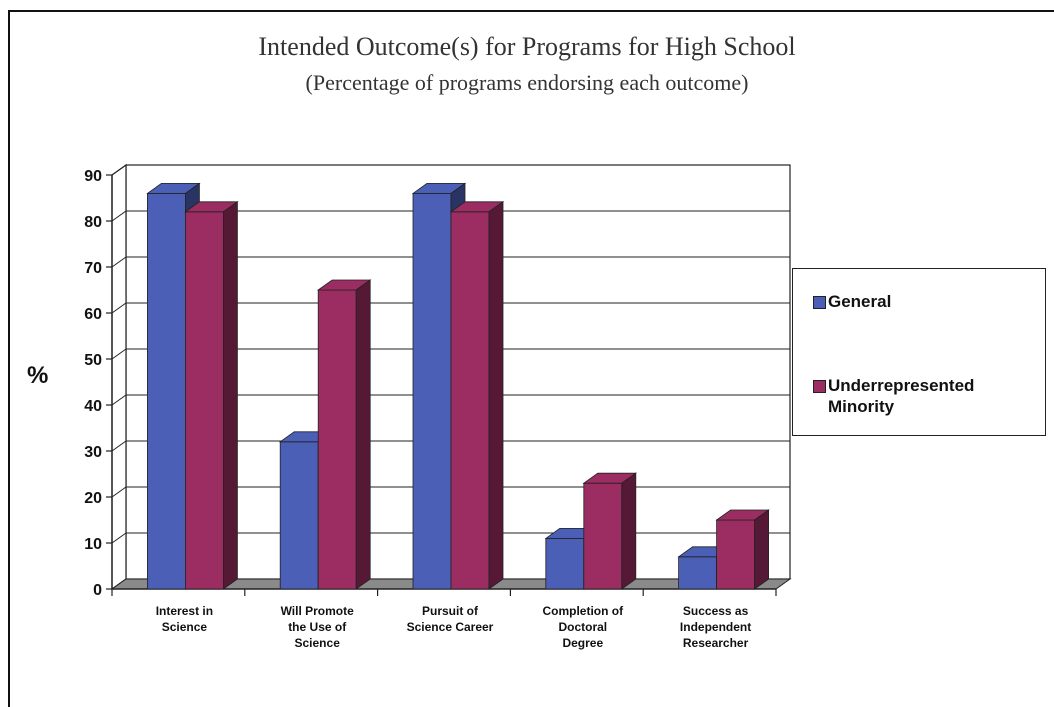 The height and width of the screenshot is (707, 1054). I want to click on x-tick-label: Success as Independent Researcher, so click(715, 627).